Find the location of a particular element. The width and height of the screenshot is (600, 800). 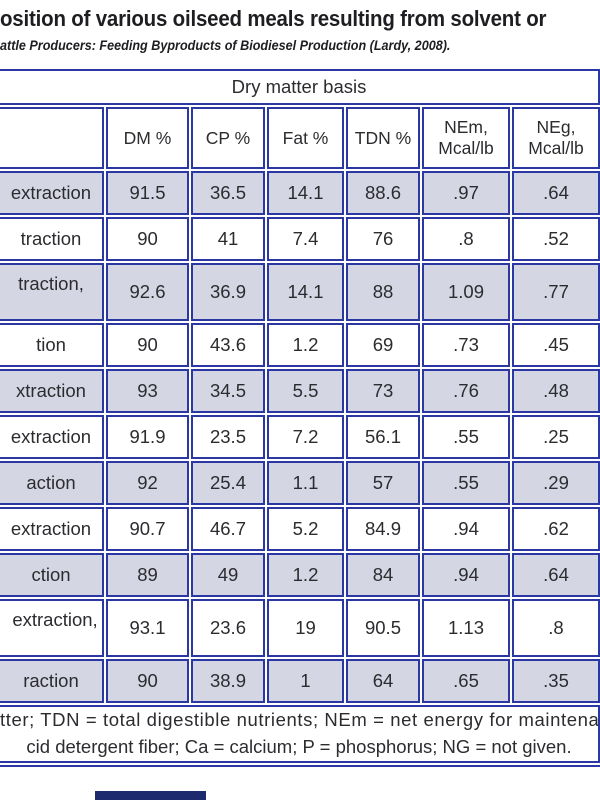

col-header-nem: NEm, Mcal/lb is located at coordinates (466, 138).